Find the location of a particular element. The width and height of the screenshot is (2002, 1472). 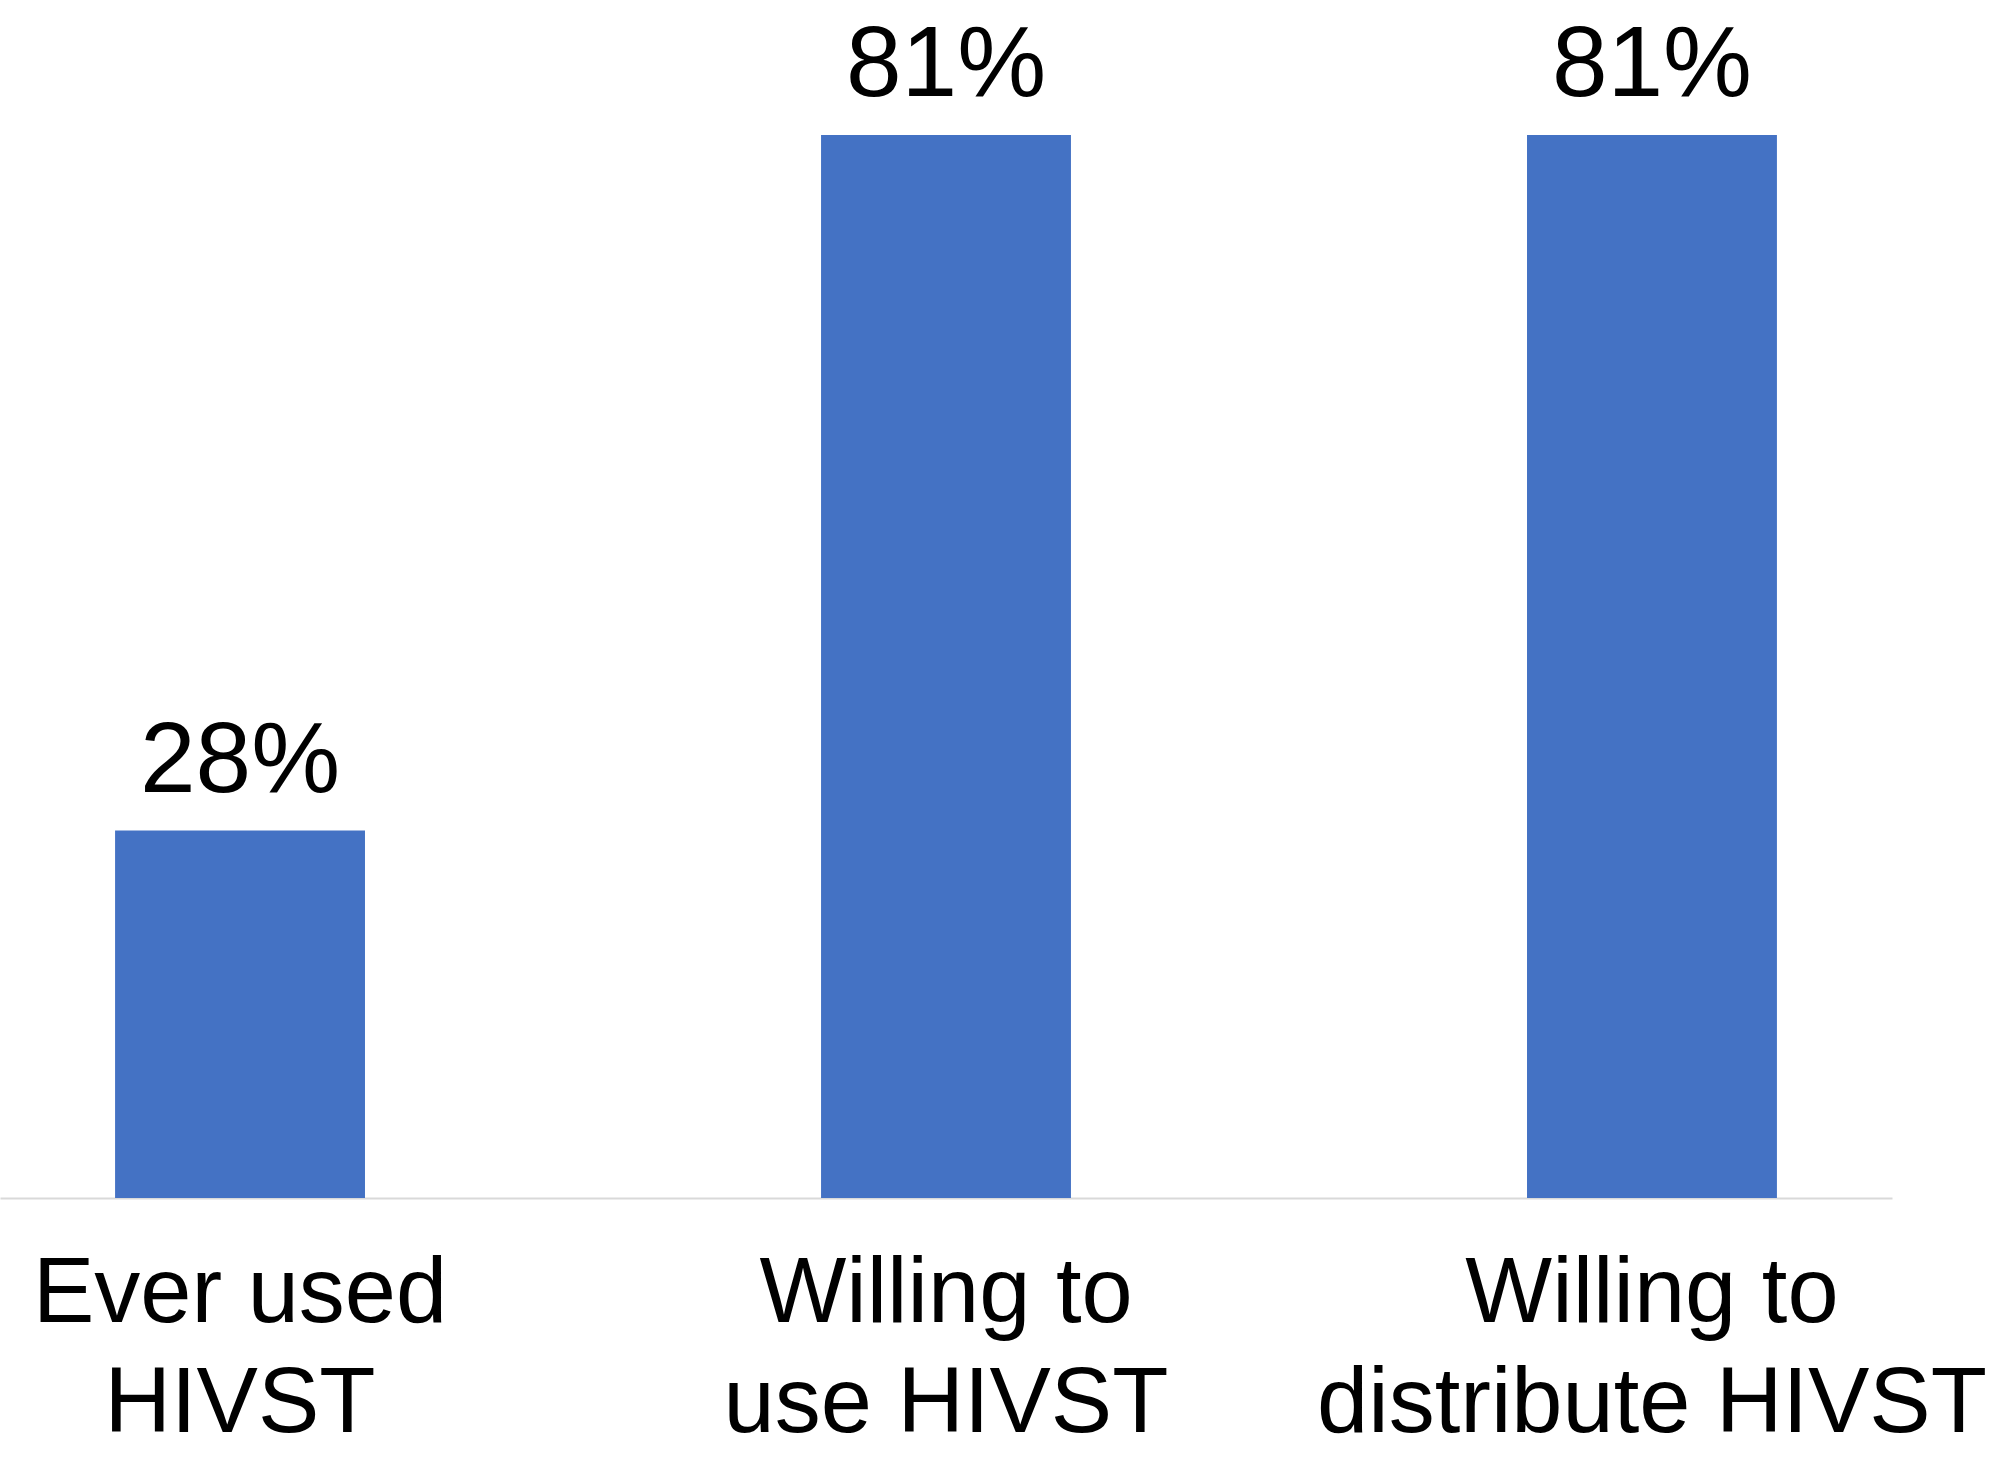

x-tick-label: Willing to distribute HIVST is located at coordinates (1652, 1344).